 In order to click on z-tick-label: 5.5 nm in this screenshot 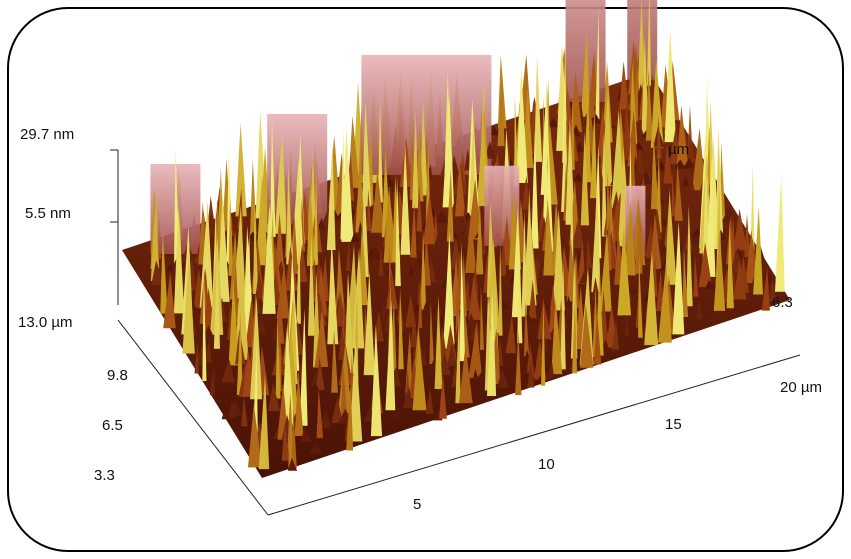, I will do `click(48, 213)`.